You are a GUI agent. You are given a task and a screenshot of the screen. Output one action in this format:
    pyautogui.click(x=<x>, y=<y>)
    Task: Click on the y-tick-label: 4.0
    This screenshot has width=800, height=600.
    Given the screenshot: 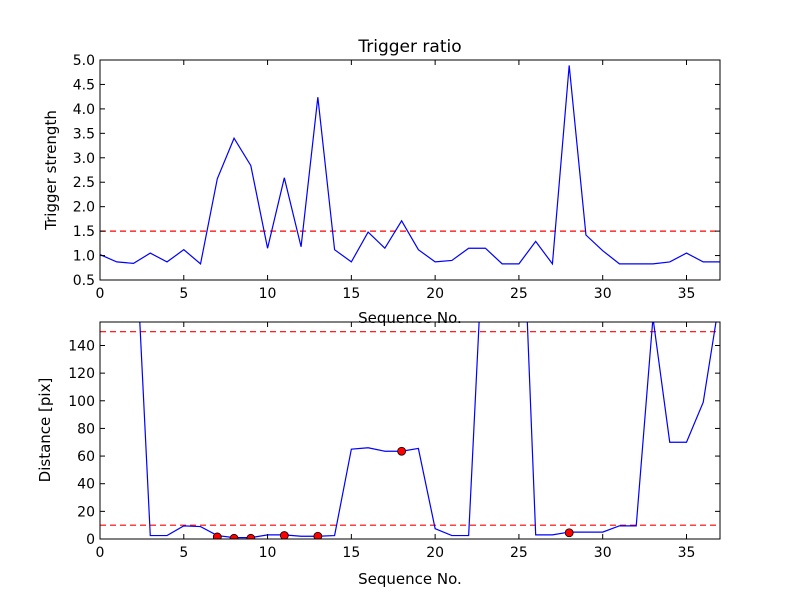 What is the action you would take?
    pyautogui.click(x=84, y=110)
    